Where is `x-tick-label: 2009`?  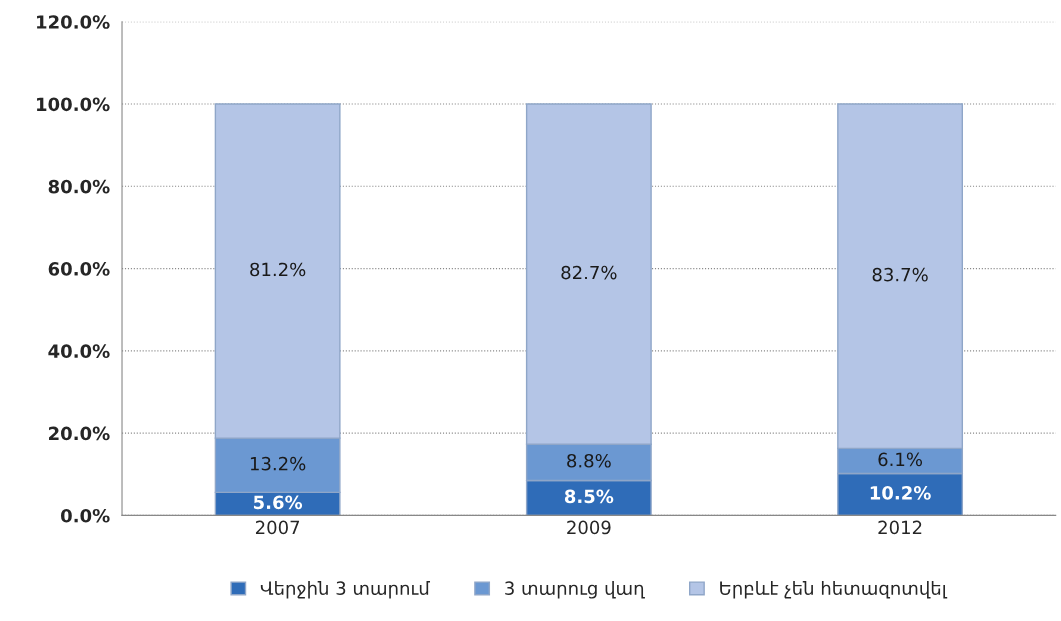
x-tick-label: 2009 is located at coordinates (589, 527).